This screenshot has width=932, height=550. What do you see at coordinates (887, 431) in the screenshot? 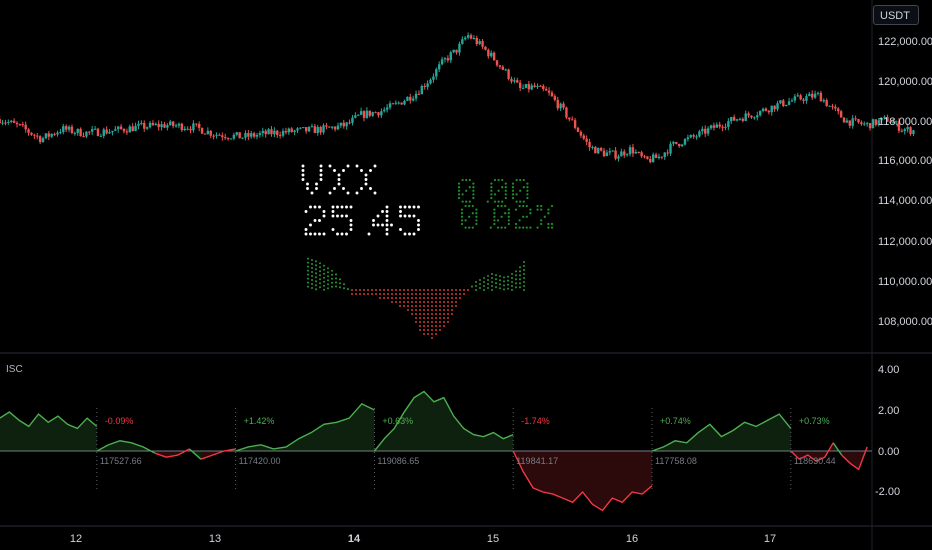
I see `oscillator-axis: 4.00 2.00 0.00 -2.00` at bounding box center [887, 431].